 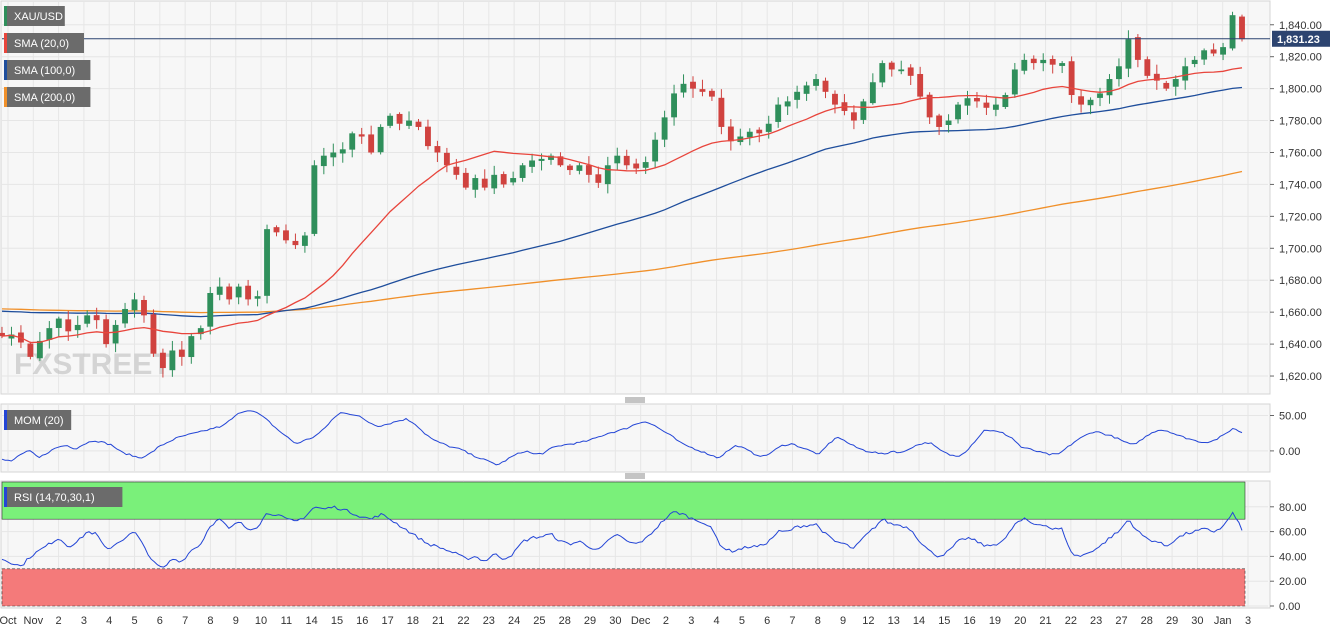 I want to click on x-tick-label: 4, so click(x=109, y=621).